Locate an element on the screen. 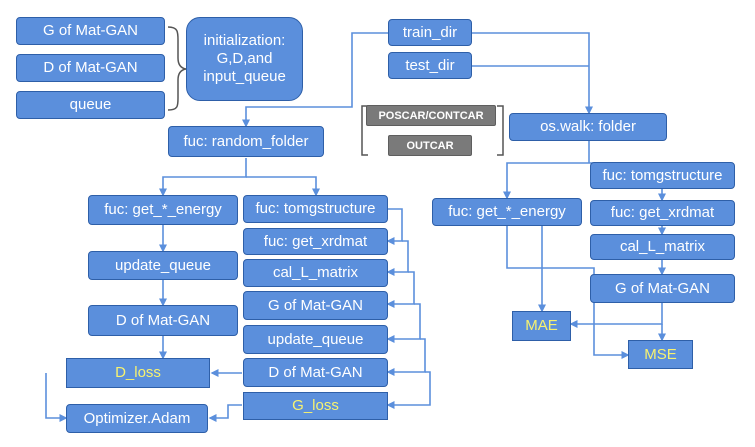 The height and width of the screenshot is (447, 755). test-cal-l-matrix-node: cal_L_matrix is located at coordinates (662, 247).